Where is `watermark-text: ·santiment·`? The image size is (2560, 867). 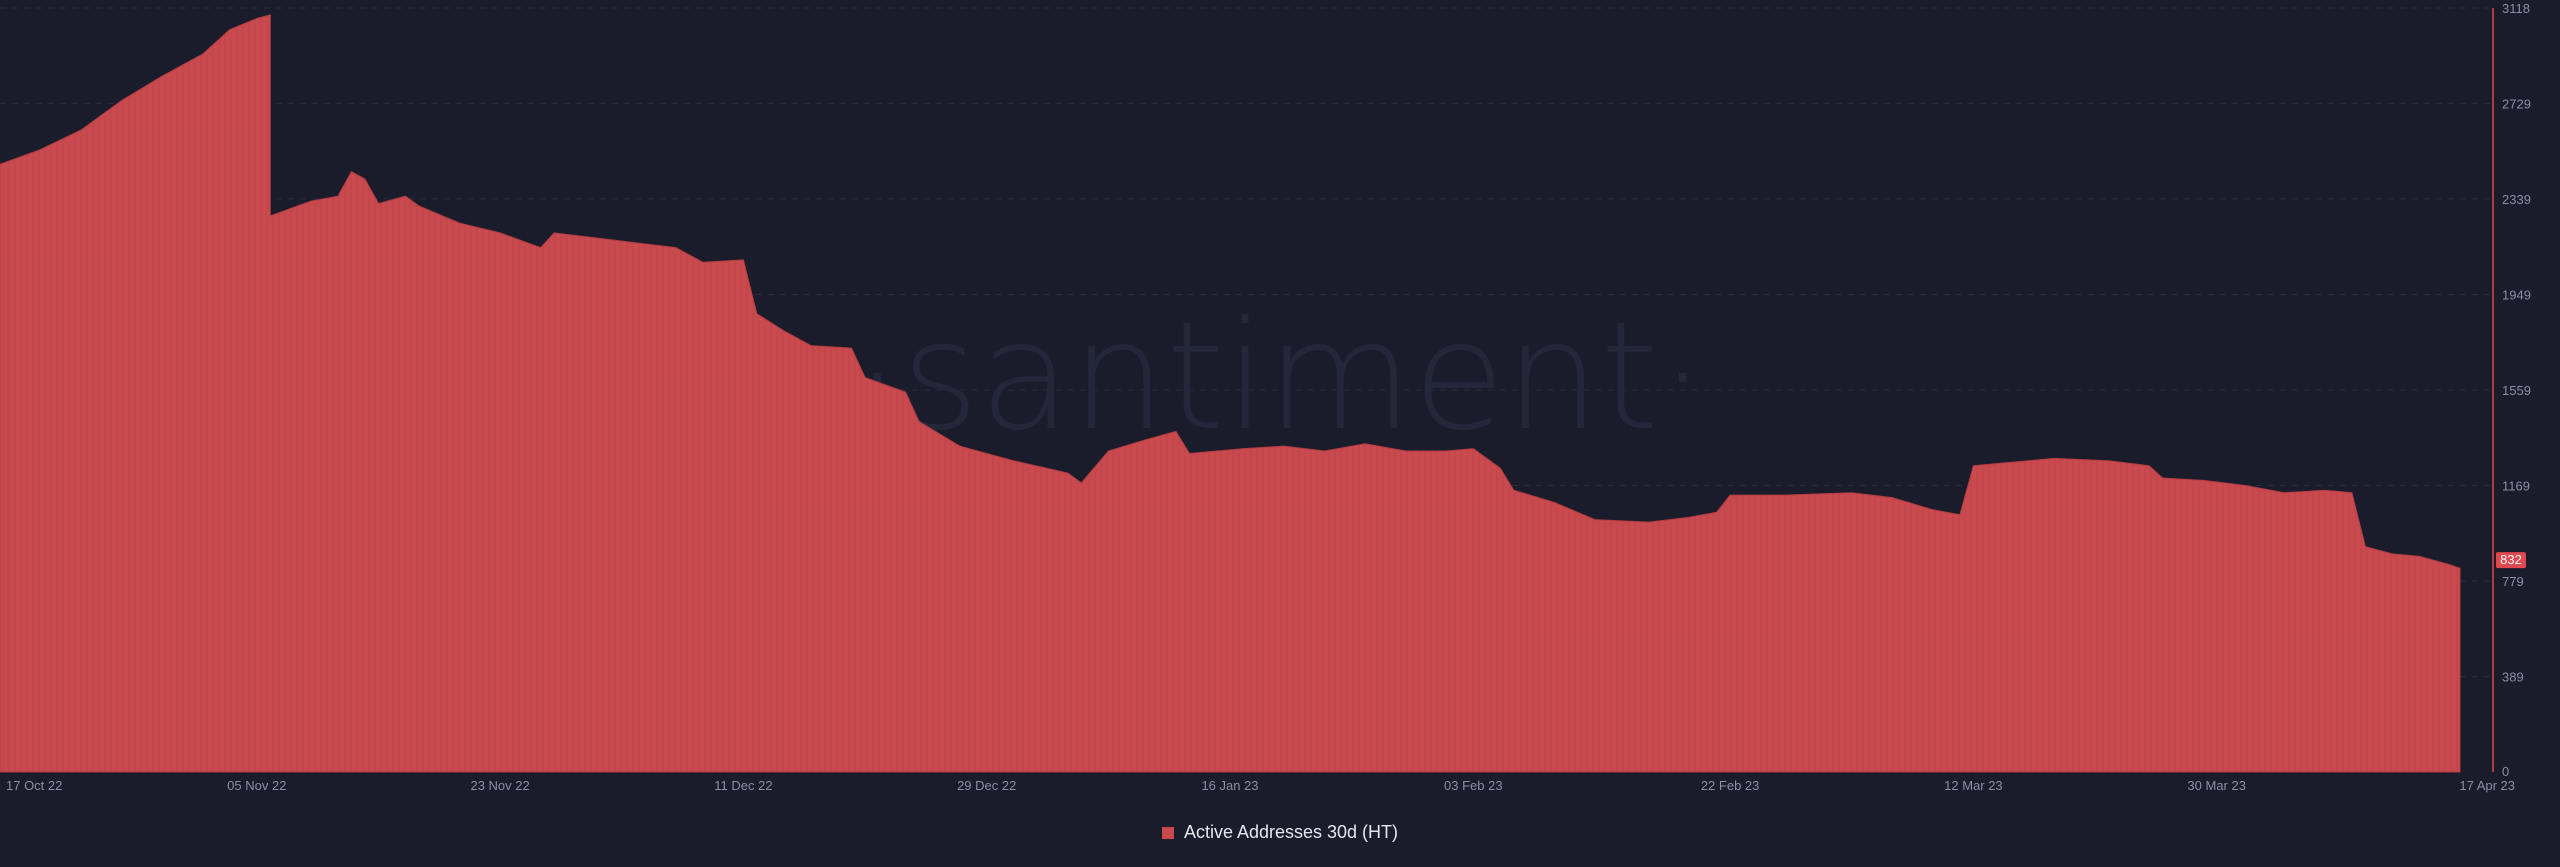
watermark-text: ·santiment· is located at coordinates (1279, 377).